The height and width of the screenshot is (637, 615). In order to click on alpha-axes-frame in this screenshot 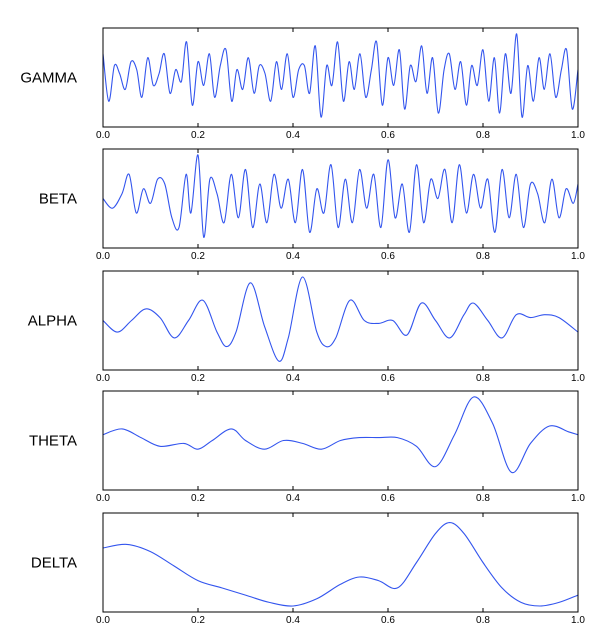, I will do `click(340, 320)`.